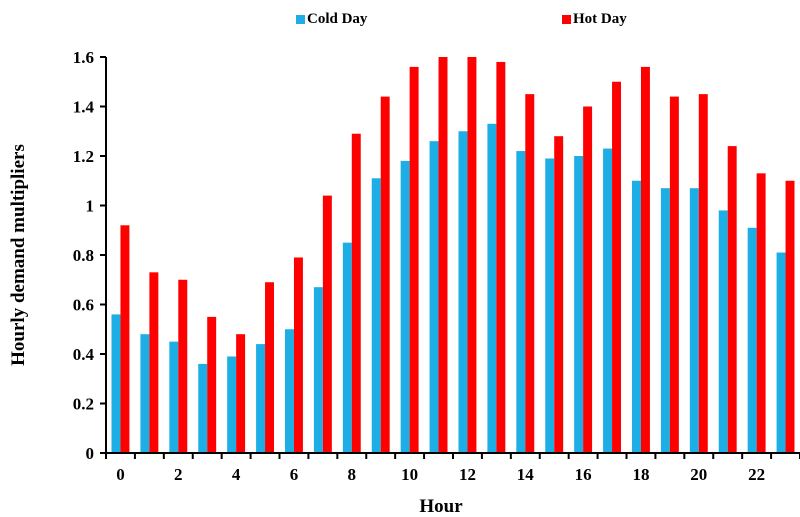 This screenshot has width=800, height=517. Describe the element at coordinates (18, 255) in the screenshot. I see `y-axis-label: Hourly demand multipliers` at that location.